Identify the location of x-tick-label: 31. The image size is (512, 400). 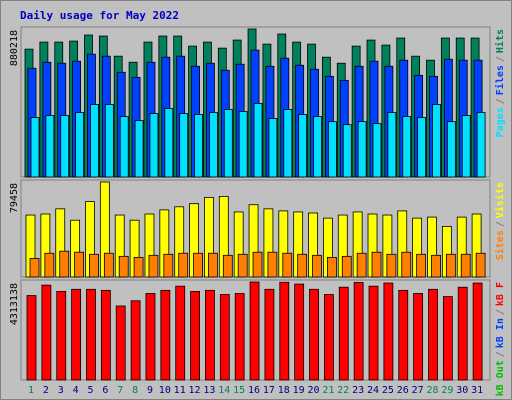
(477, 390).